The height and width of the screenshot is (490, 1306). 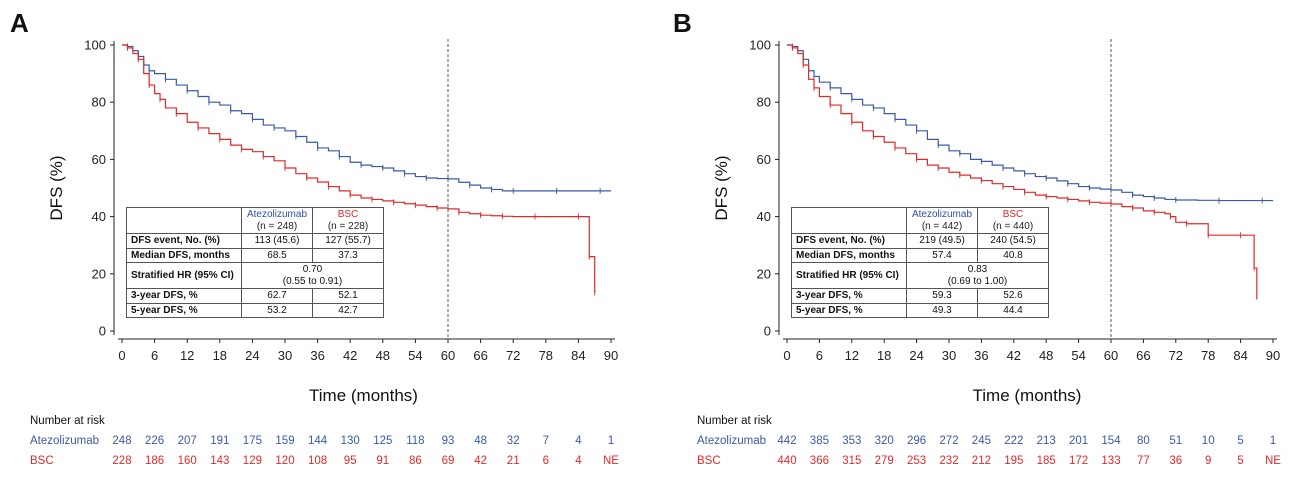 I want to click on table-row: 3-year DFS, % 59.3 52.6, so click(x=920, y=296).